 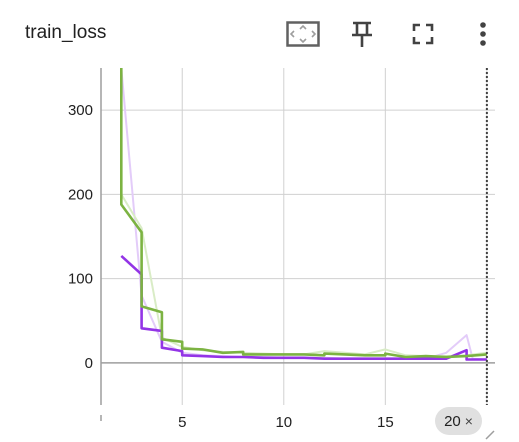 I want to click on pin-icon, so click(x=362, y=34).